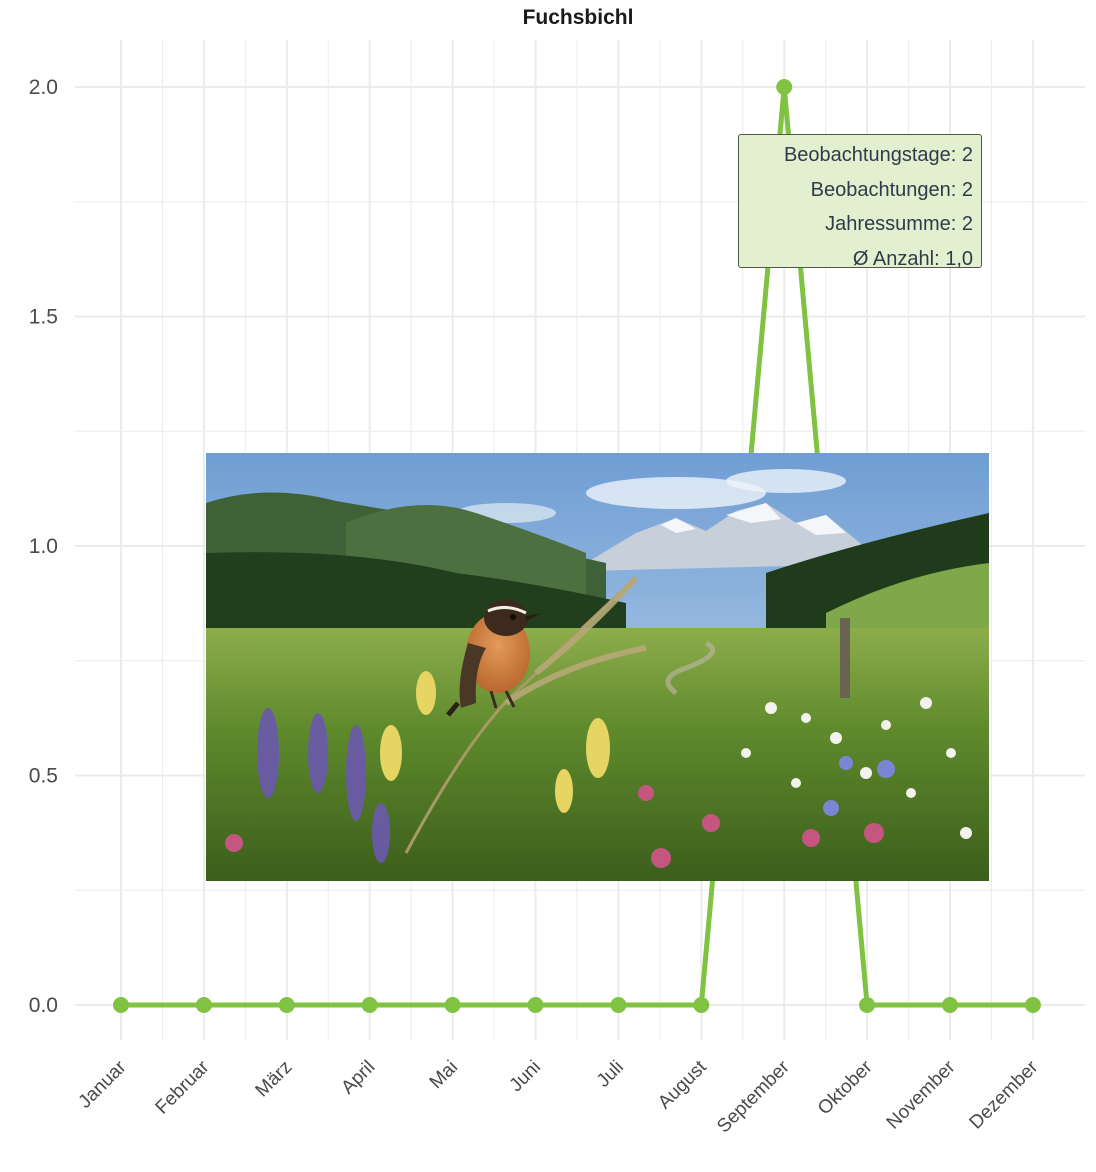  What do you see at coordinates (525, 1076) in the screenshot?
I see `x-tick-label: Juni` at bounding box center [525, 1076].